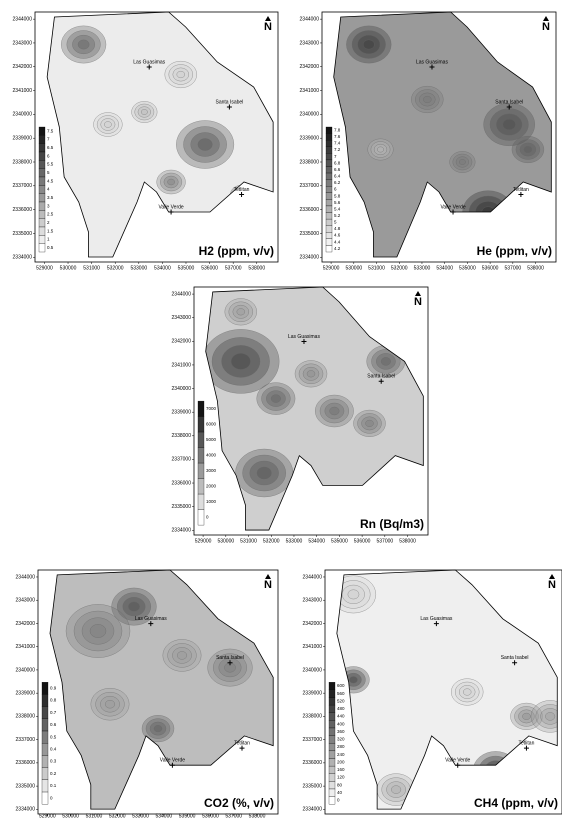 This screenshot has height=819, width=562. What do you see at coordinates (48, 222) in the screenshot?
I see `legend-label: 2` at bounding box center [48, 222].